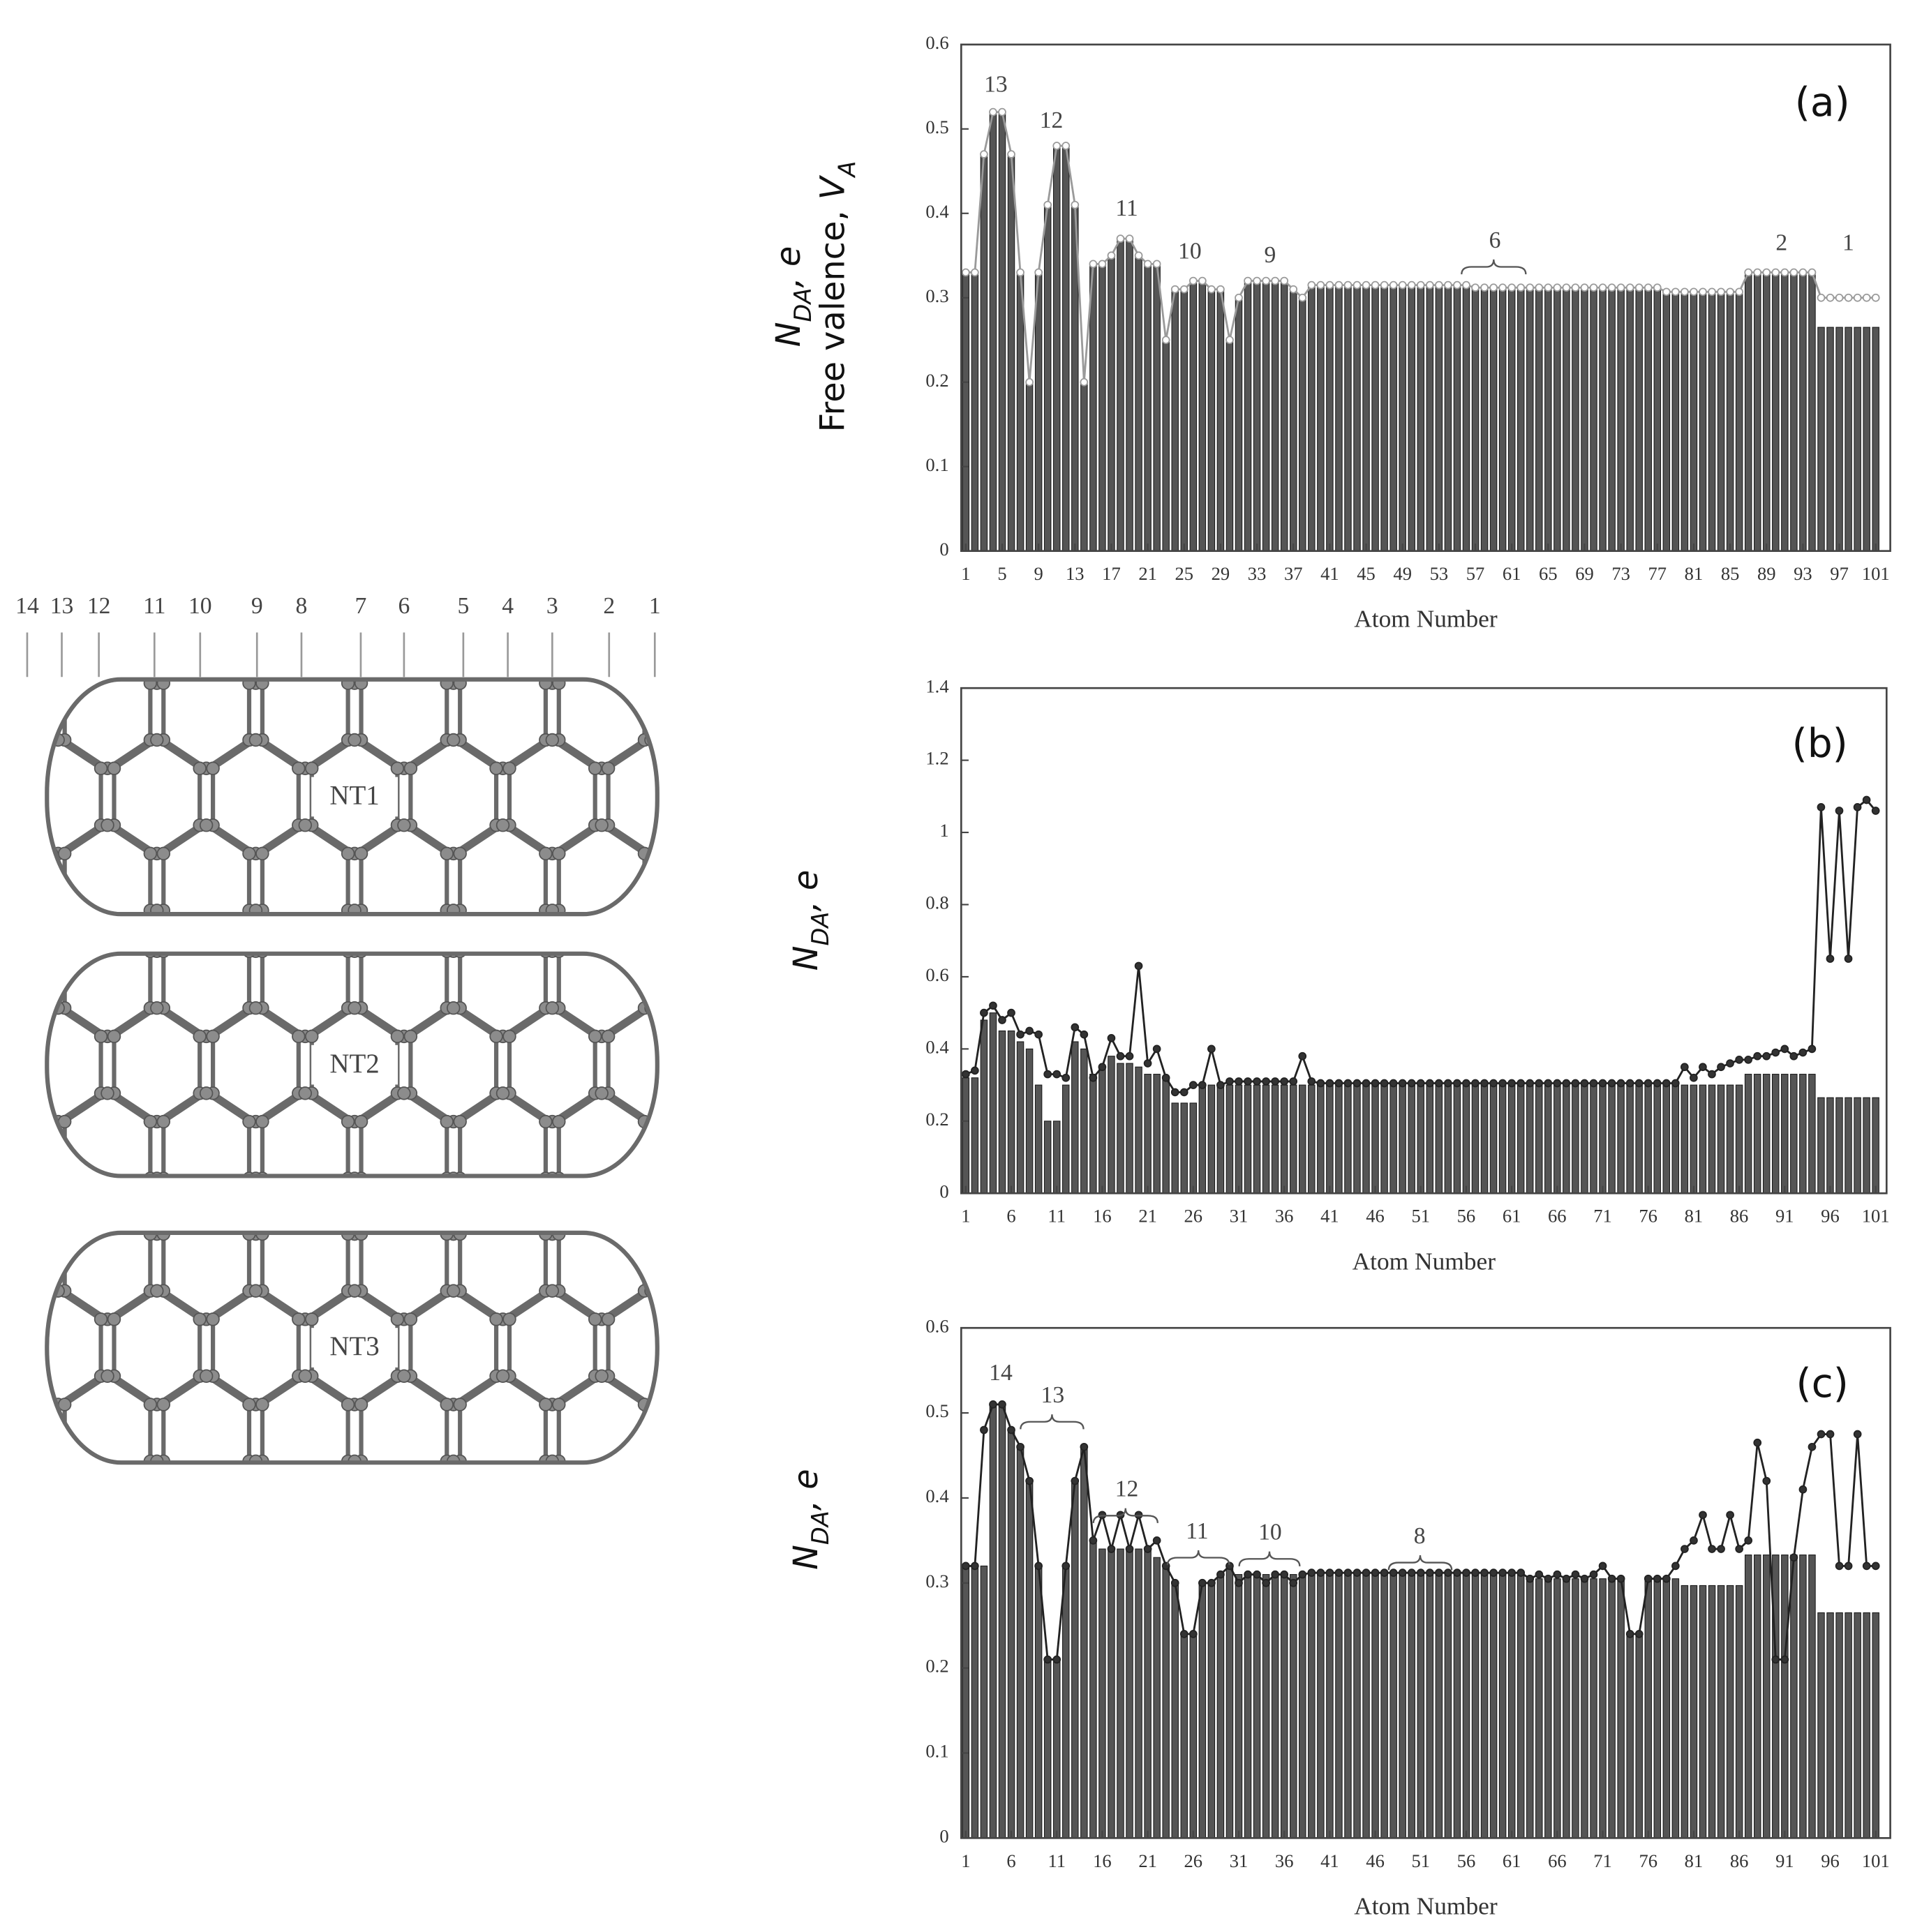 This screenshot has height=1932, width=1915. I want to click on x-tick-label: 17, so click(1111, 573).